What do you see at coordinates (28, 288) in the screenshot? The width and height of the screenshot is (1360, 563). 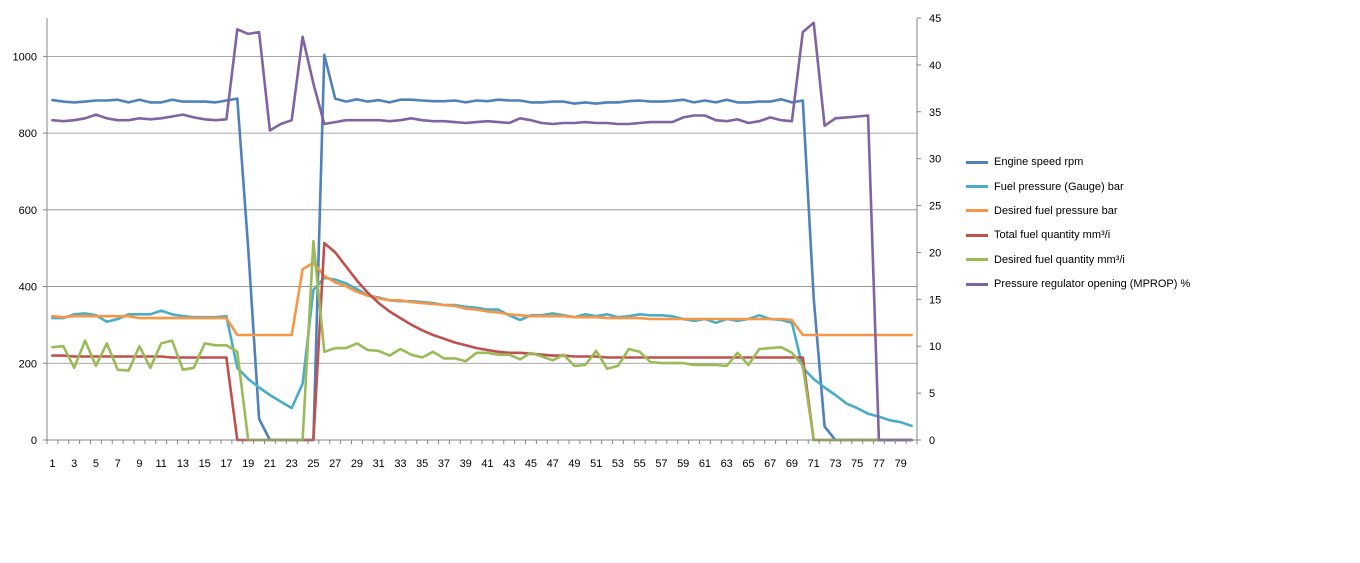 I see `y-left-tick-label: 400` at bounding box center [28, 288].